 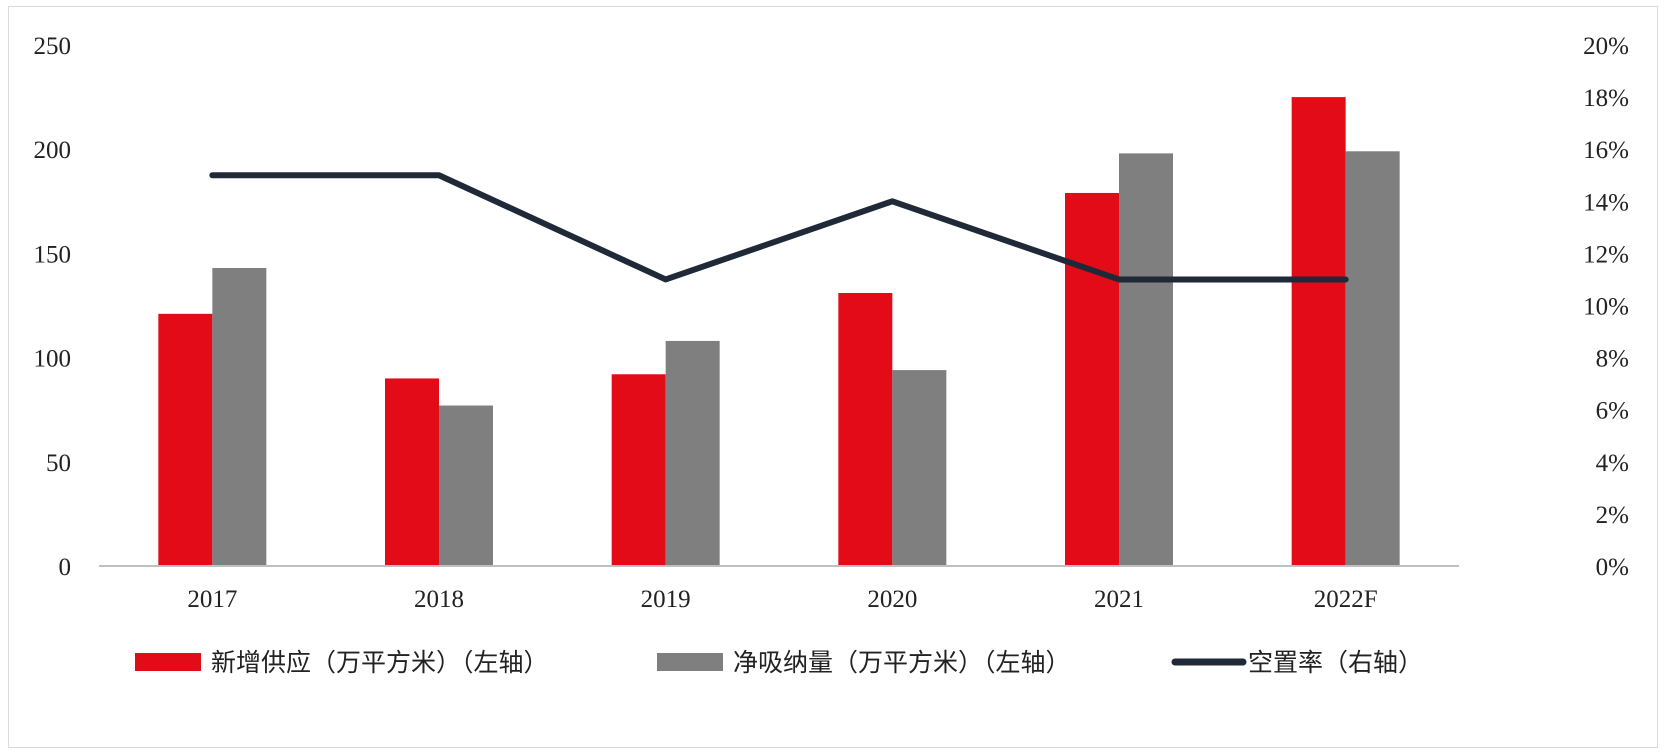 I want to click on right-tick-label: 6%, so click(x=1612, y=411).